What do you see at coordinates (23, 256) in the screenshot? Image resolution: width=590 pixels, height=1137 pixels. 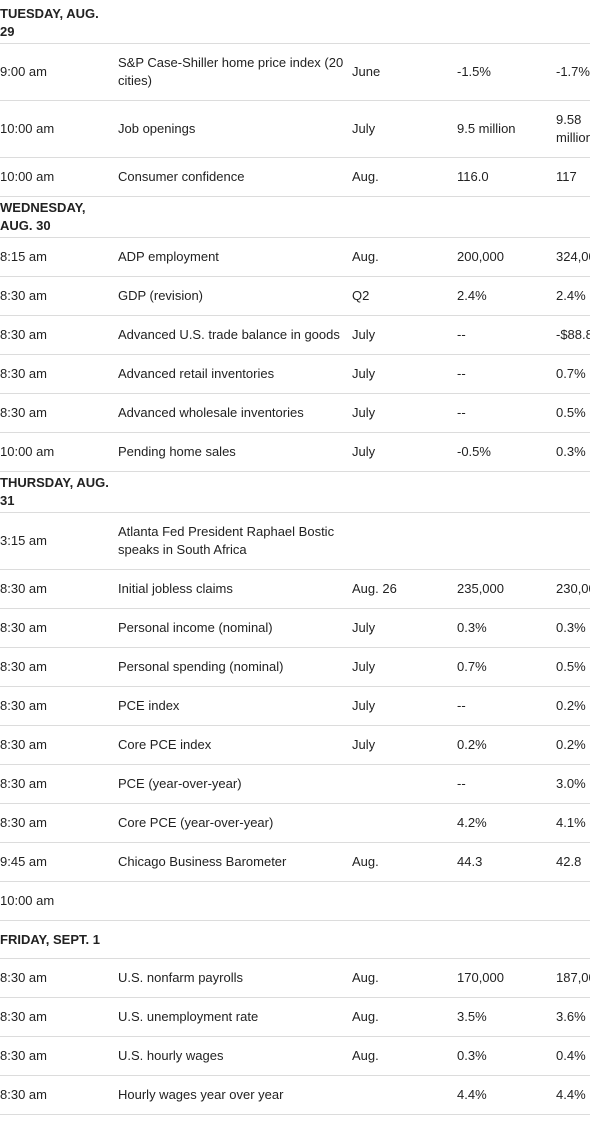 I see `time-cell: 8:15 am` at bounding box center [23, 256].